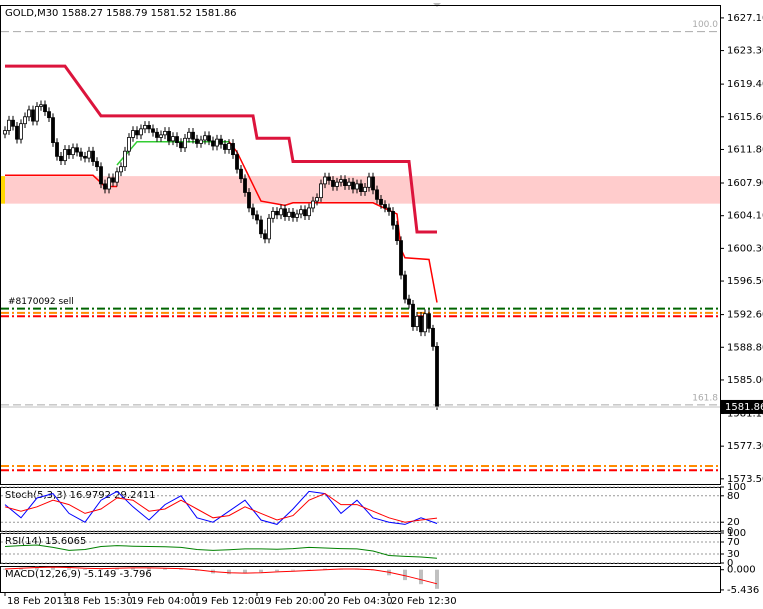 Image resolution: width=763 pixels, height=609 pixels. I want to click on panel-title: GOLD,M30 1588.27 1588.79 1581.52 1581.86, so click(121, 13).